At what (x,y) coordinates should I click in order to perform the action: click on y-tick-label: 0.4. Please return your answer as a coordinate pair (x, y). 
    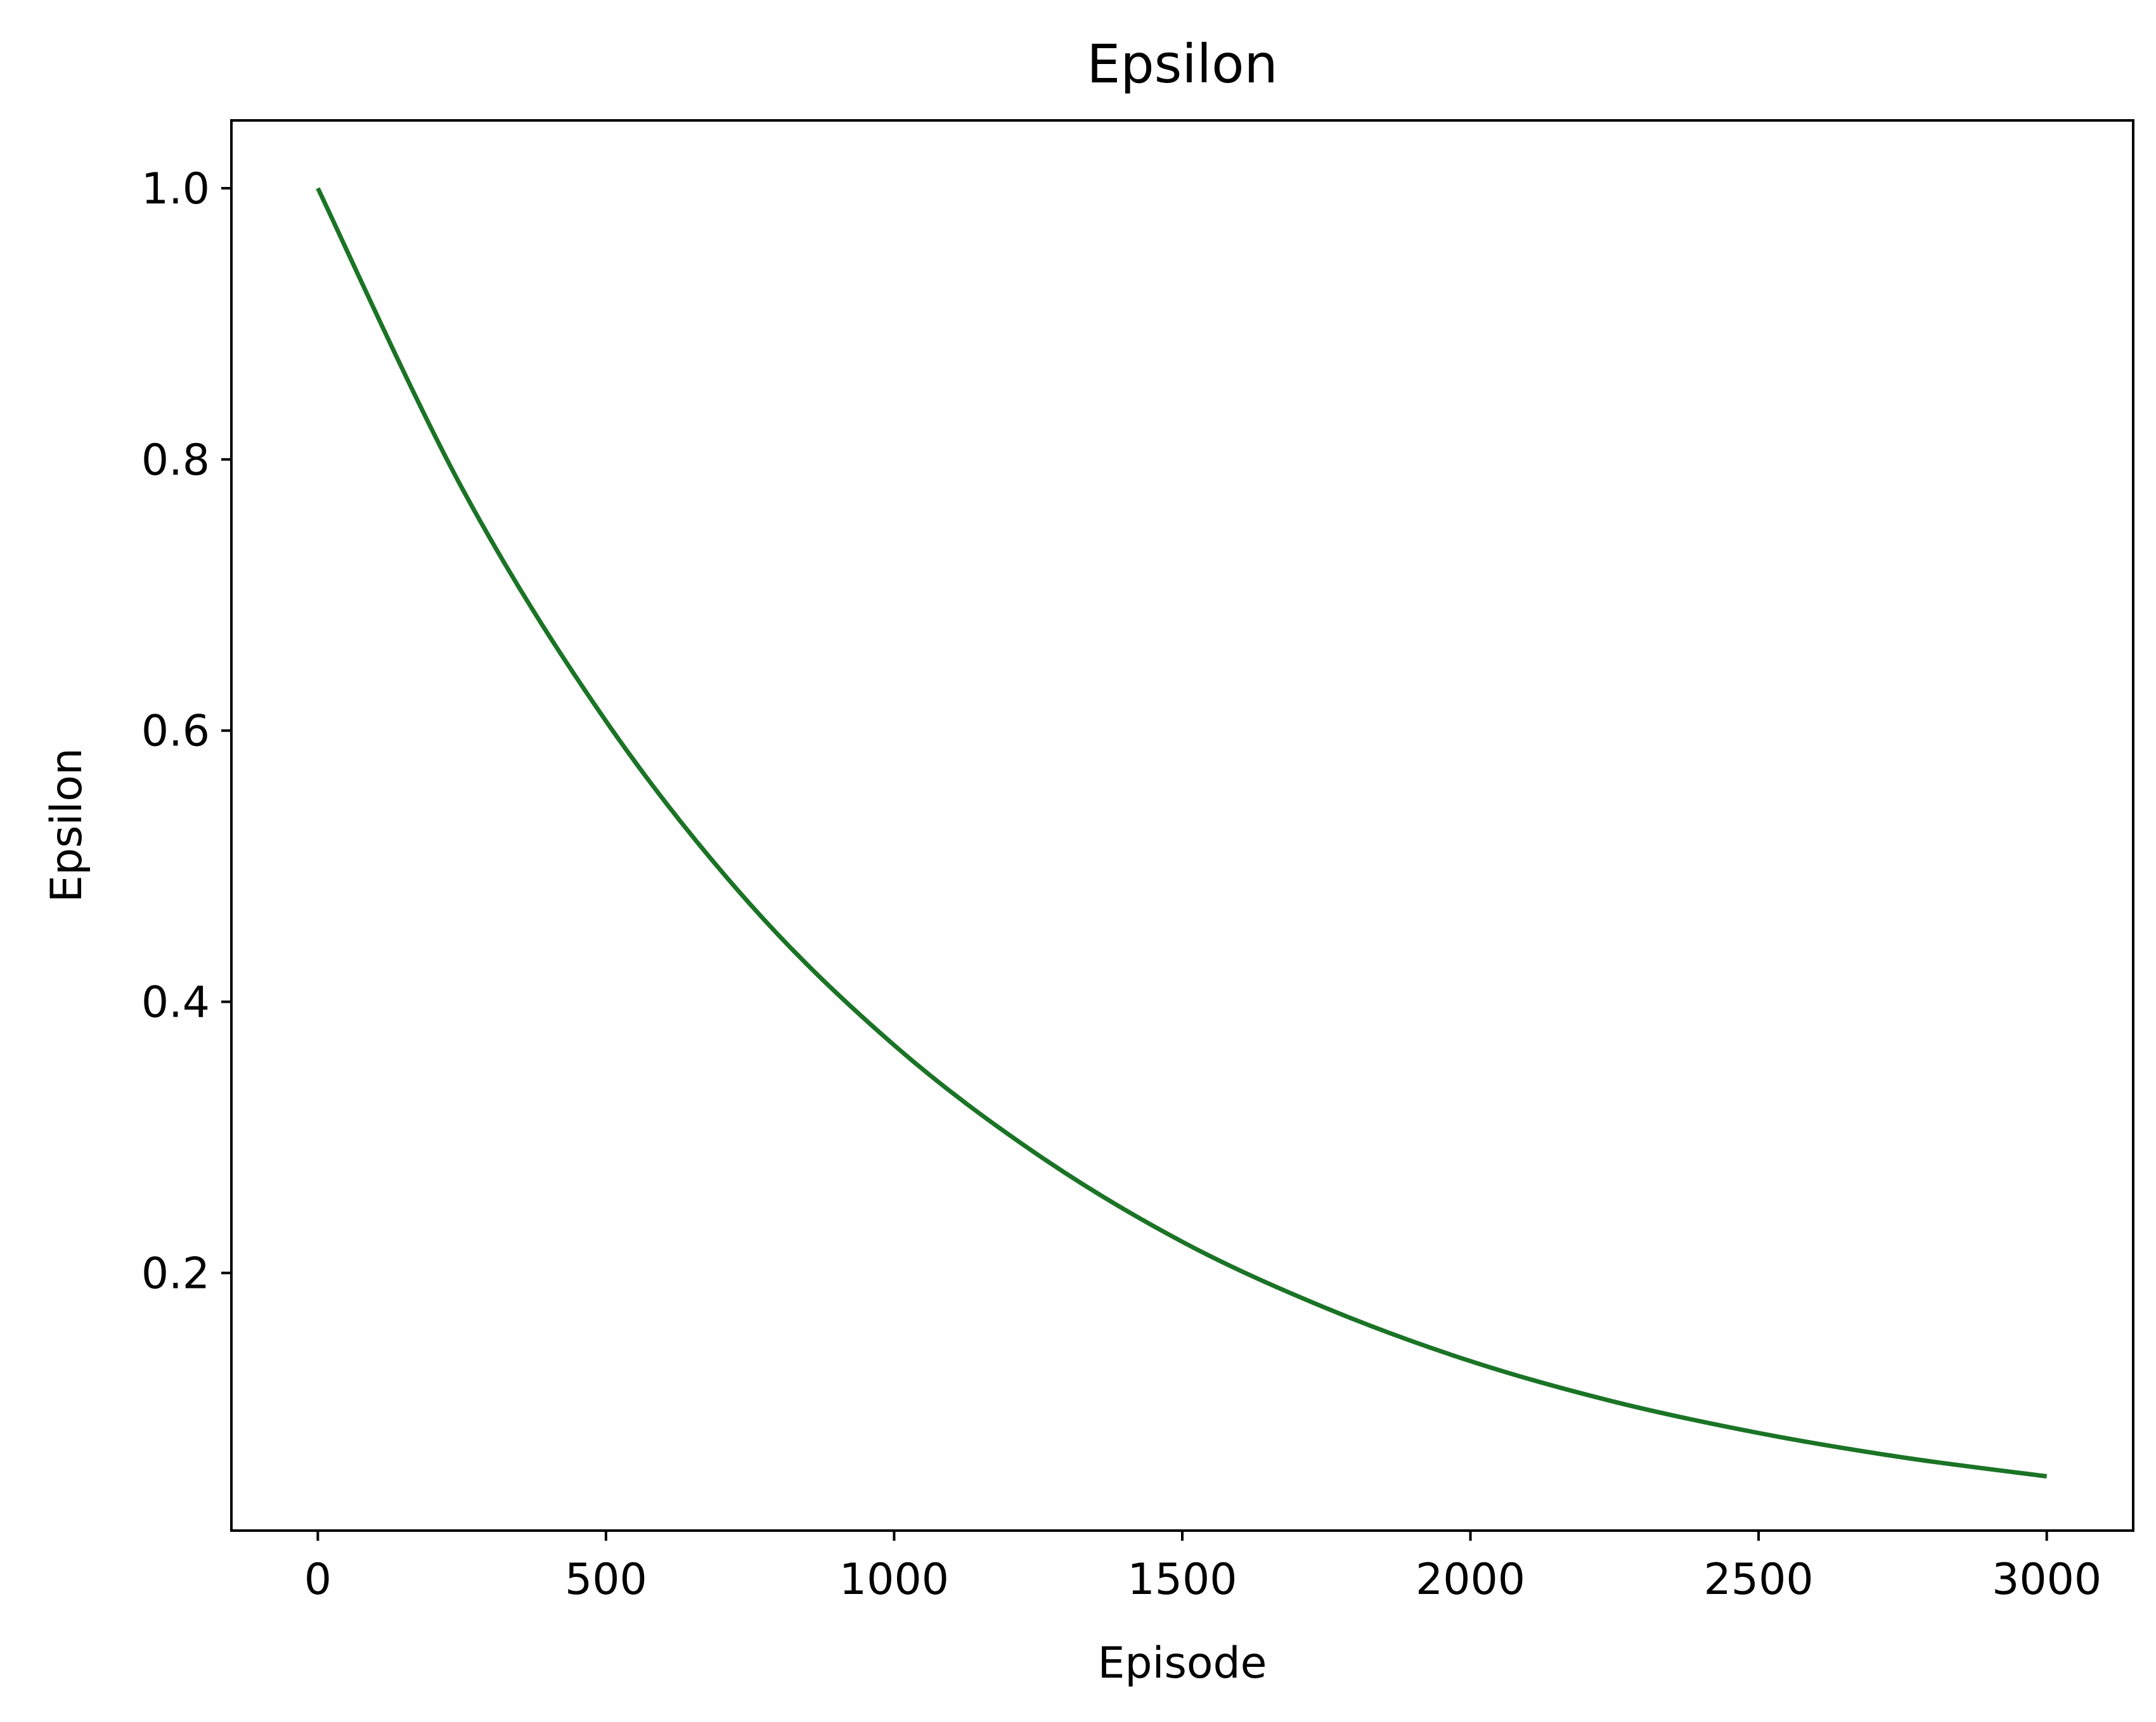
    Looking at the image, I should click on (175, 1003).